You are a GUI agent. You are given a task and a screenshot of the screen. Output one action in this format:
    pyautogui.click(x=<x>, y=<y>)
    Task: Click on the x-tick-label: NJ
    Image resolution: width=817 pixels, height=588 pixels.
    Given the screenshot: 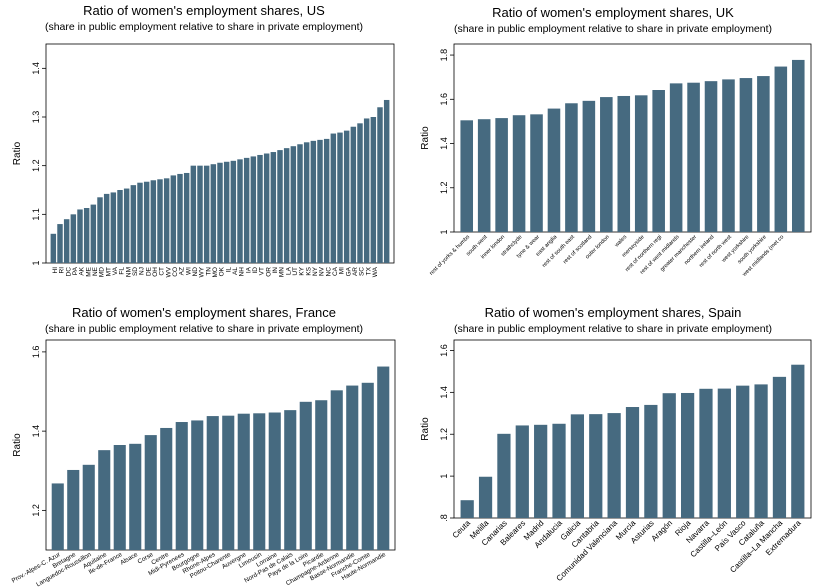 What is the action you would take?
    pyautogui.click(x=142, y=271)
    